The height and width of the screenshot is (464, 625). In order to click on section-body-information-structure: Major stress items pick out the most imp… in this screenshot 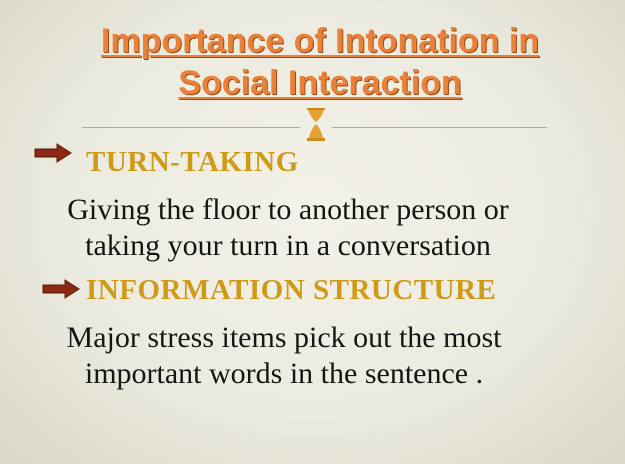, I will do `click(284, 356)`.